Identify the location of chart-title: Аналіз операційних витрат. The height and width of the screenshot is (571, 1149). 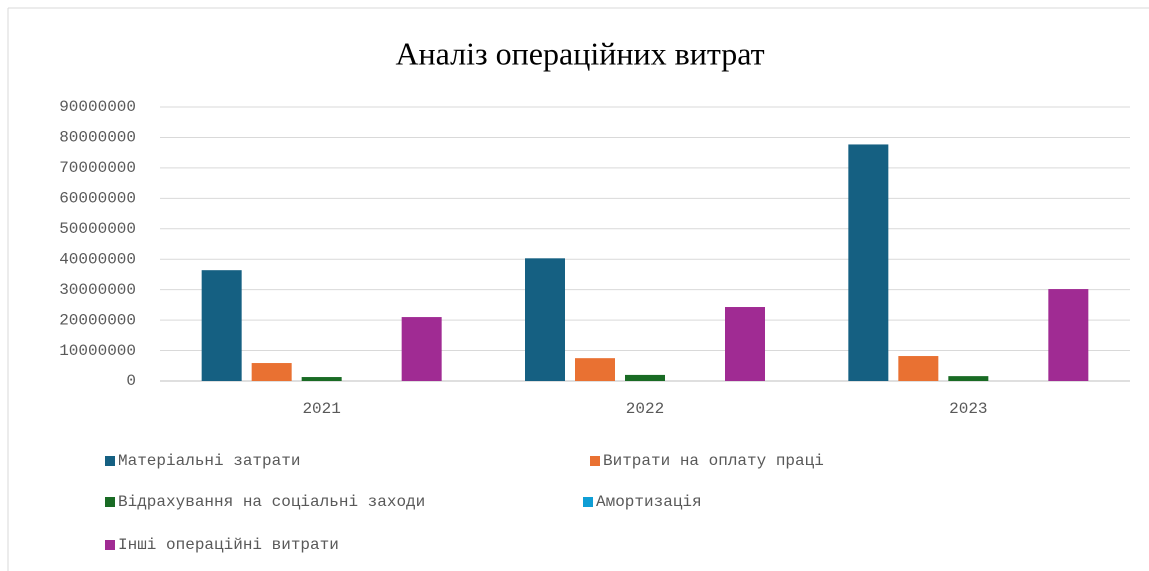
(579, 53).